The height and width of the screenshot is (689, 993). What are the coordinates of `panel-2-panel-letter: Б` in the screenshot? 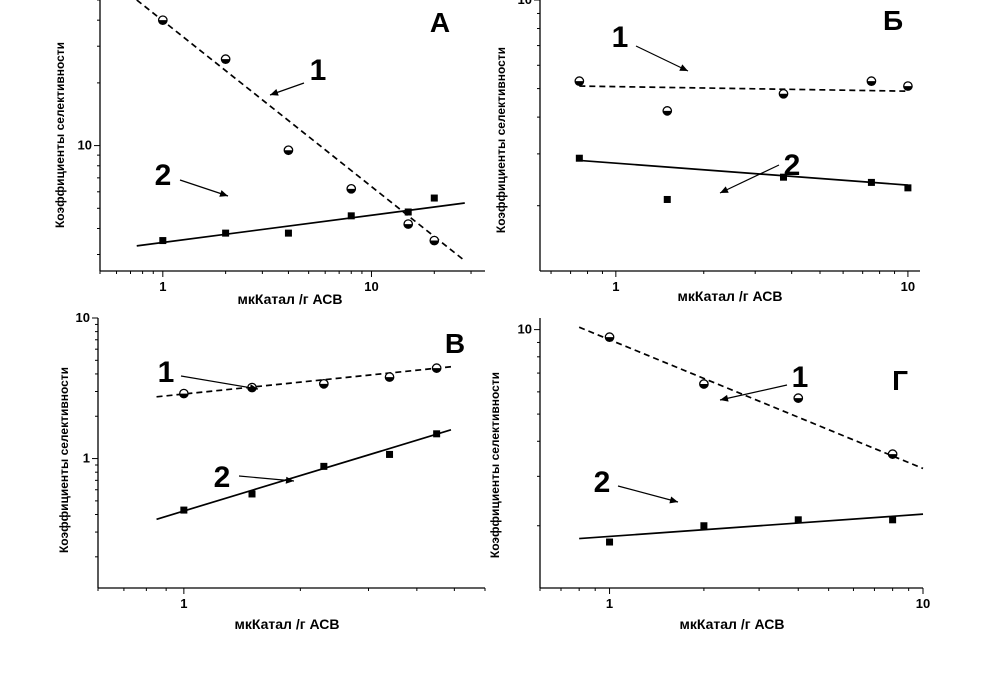 It's located at (893, 20).